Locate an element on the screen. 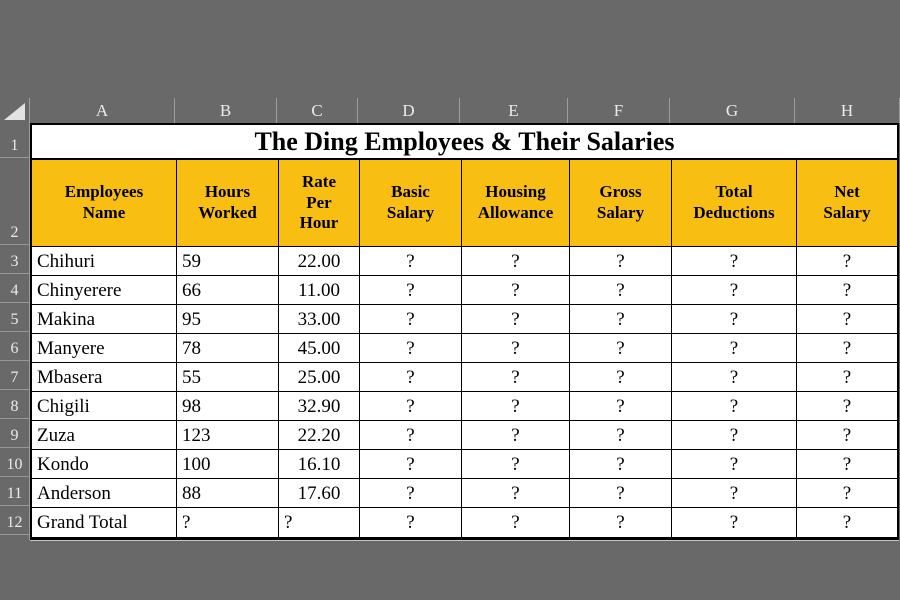 This screenshot has width=900, height=600. cell-h11: ? is located at coordinates (847, 493).